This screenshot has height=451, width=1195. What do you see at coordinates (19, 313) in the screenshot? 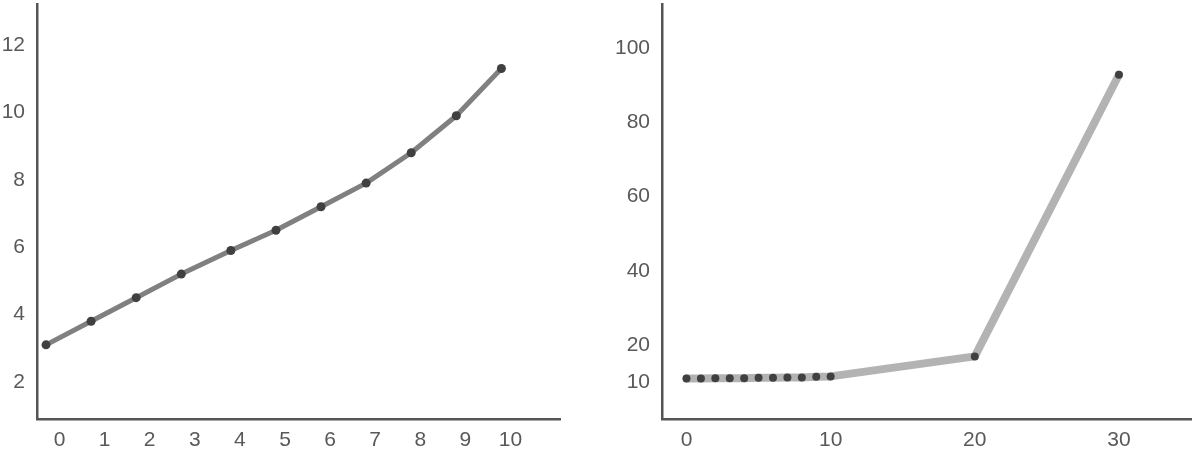
I see `y-tick-label: 4` at bounding box center [19, 313].